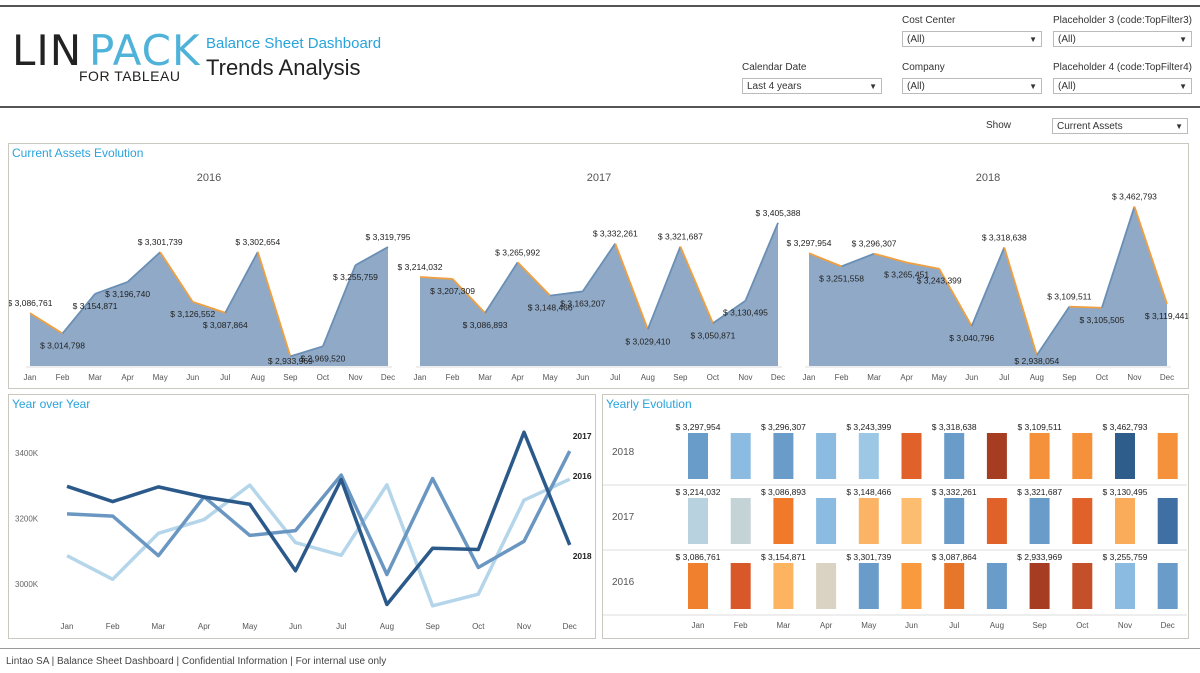  I want to click on data-label: $ 3,014,798, so click(62, 345).